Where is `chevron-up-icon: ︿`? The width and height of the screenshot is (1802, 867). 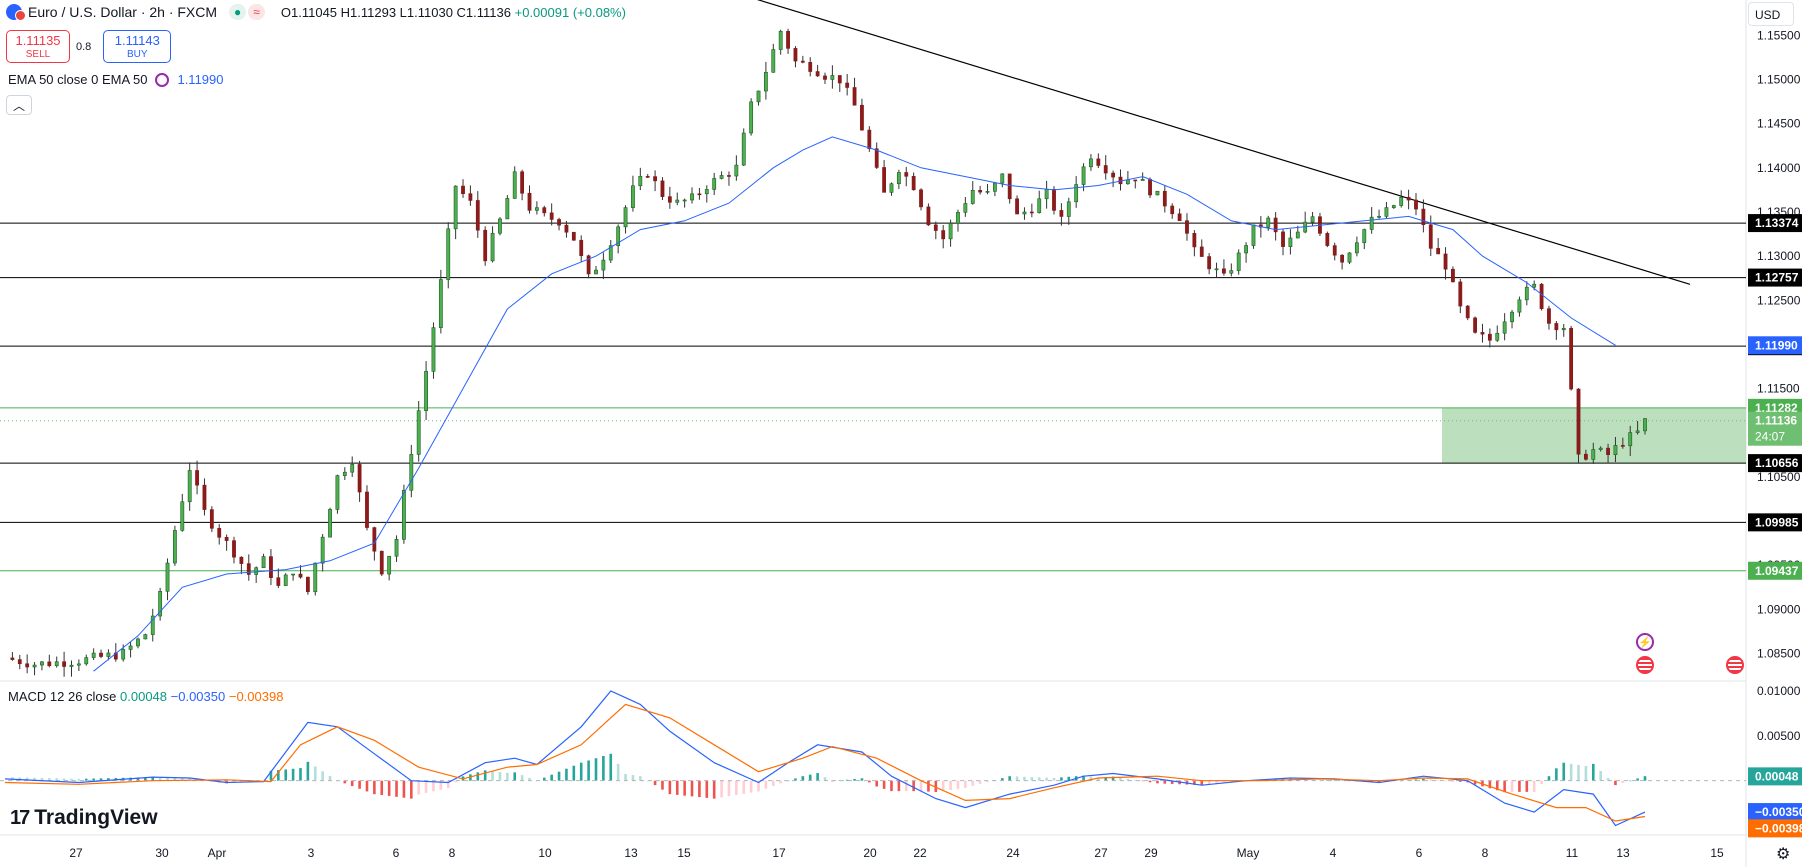
chevron-up-icon: ︿ is located at coordinates (19, 105).